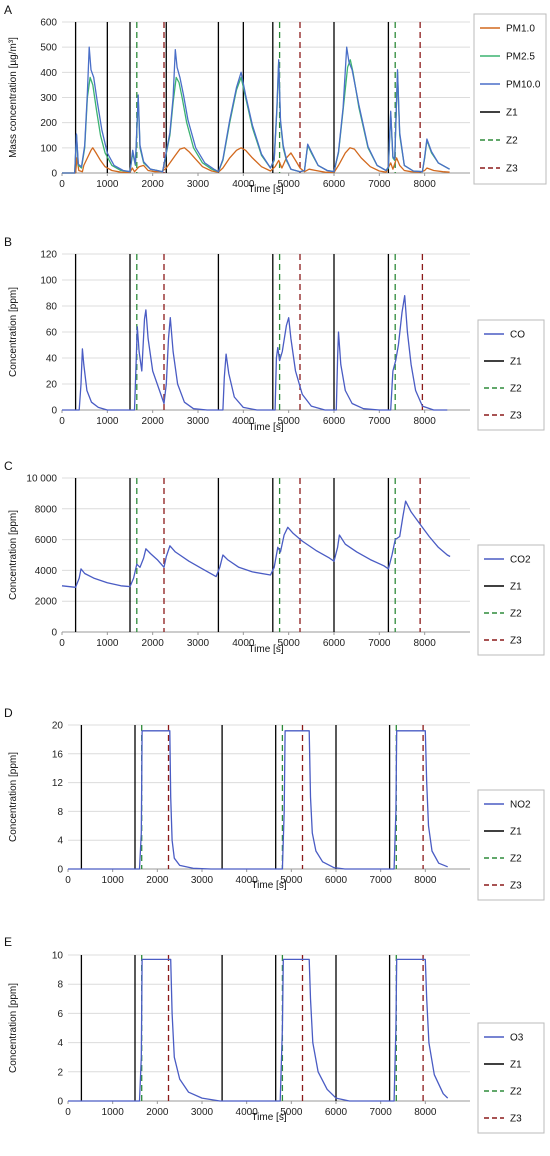 Image resolution: width=550 pixels, height=1156 pixels. I want to click on legend: CO2 Z1 Z2 Z3, so click(511, 600).